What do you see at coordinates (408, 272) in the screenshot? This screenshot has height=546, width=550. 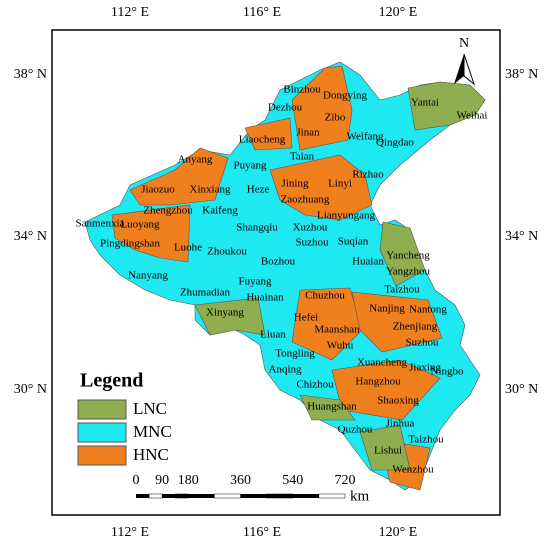 I see `city-label: Yangzhou` at bounding box center [408, 272].